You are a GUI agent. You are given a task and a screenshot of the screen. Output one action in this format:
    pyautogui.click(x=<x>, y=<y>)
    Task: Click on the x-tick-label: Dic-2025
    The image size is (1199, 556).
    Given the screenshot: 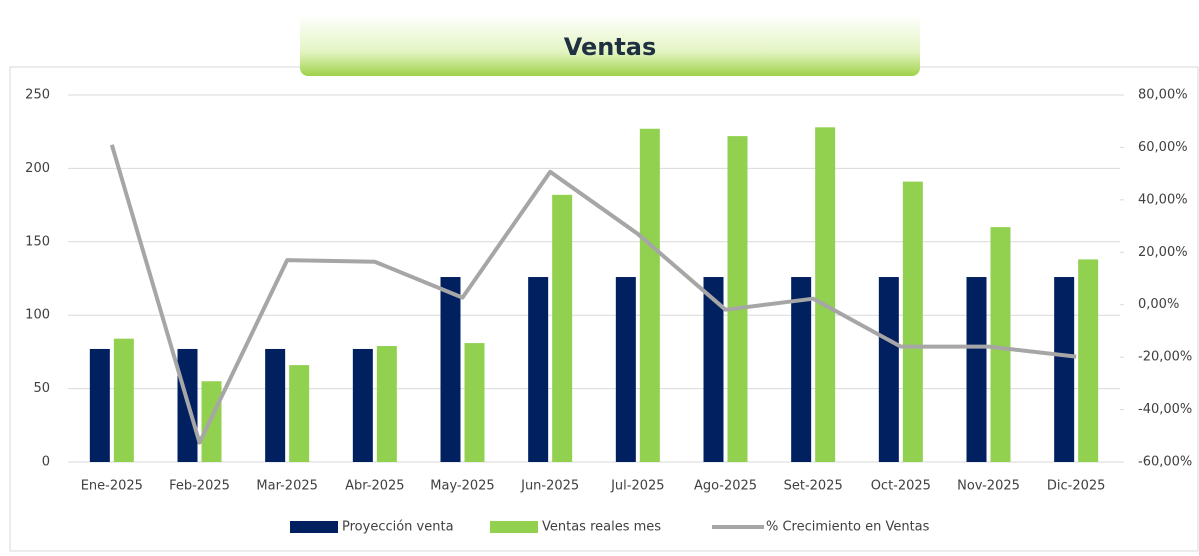 What is the action you would take?
    pyautogui.click(x=1076, y=486)
    